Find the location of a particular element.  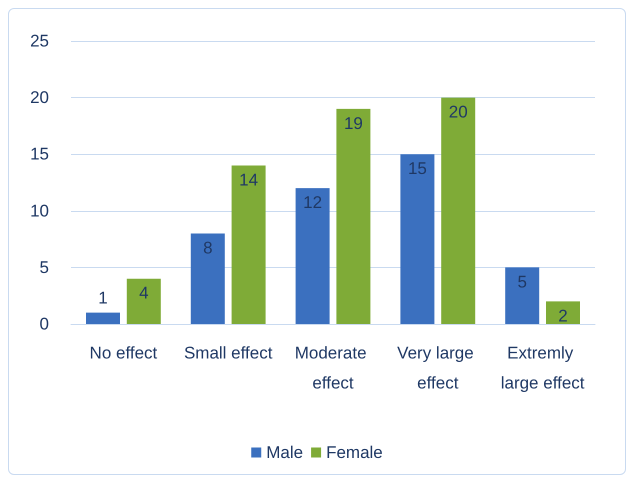

x-tick-label: Small effect is located at coordinates (228, 353).